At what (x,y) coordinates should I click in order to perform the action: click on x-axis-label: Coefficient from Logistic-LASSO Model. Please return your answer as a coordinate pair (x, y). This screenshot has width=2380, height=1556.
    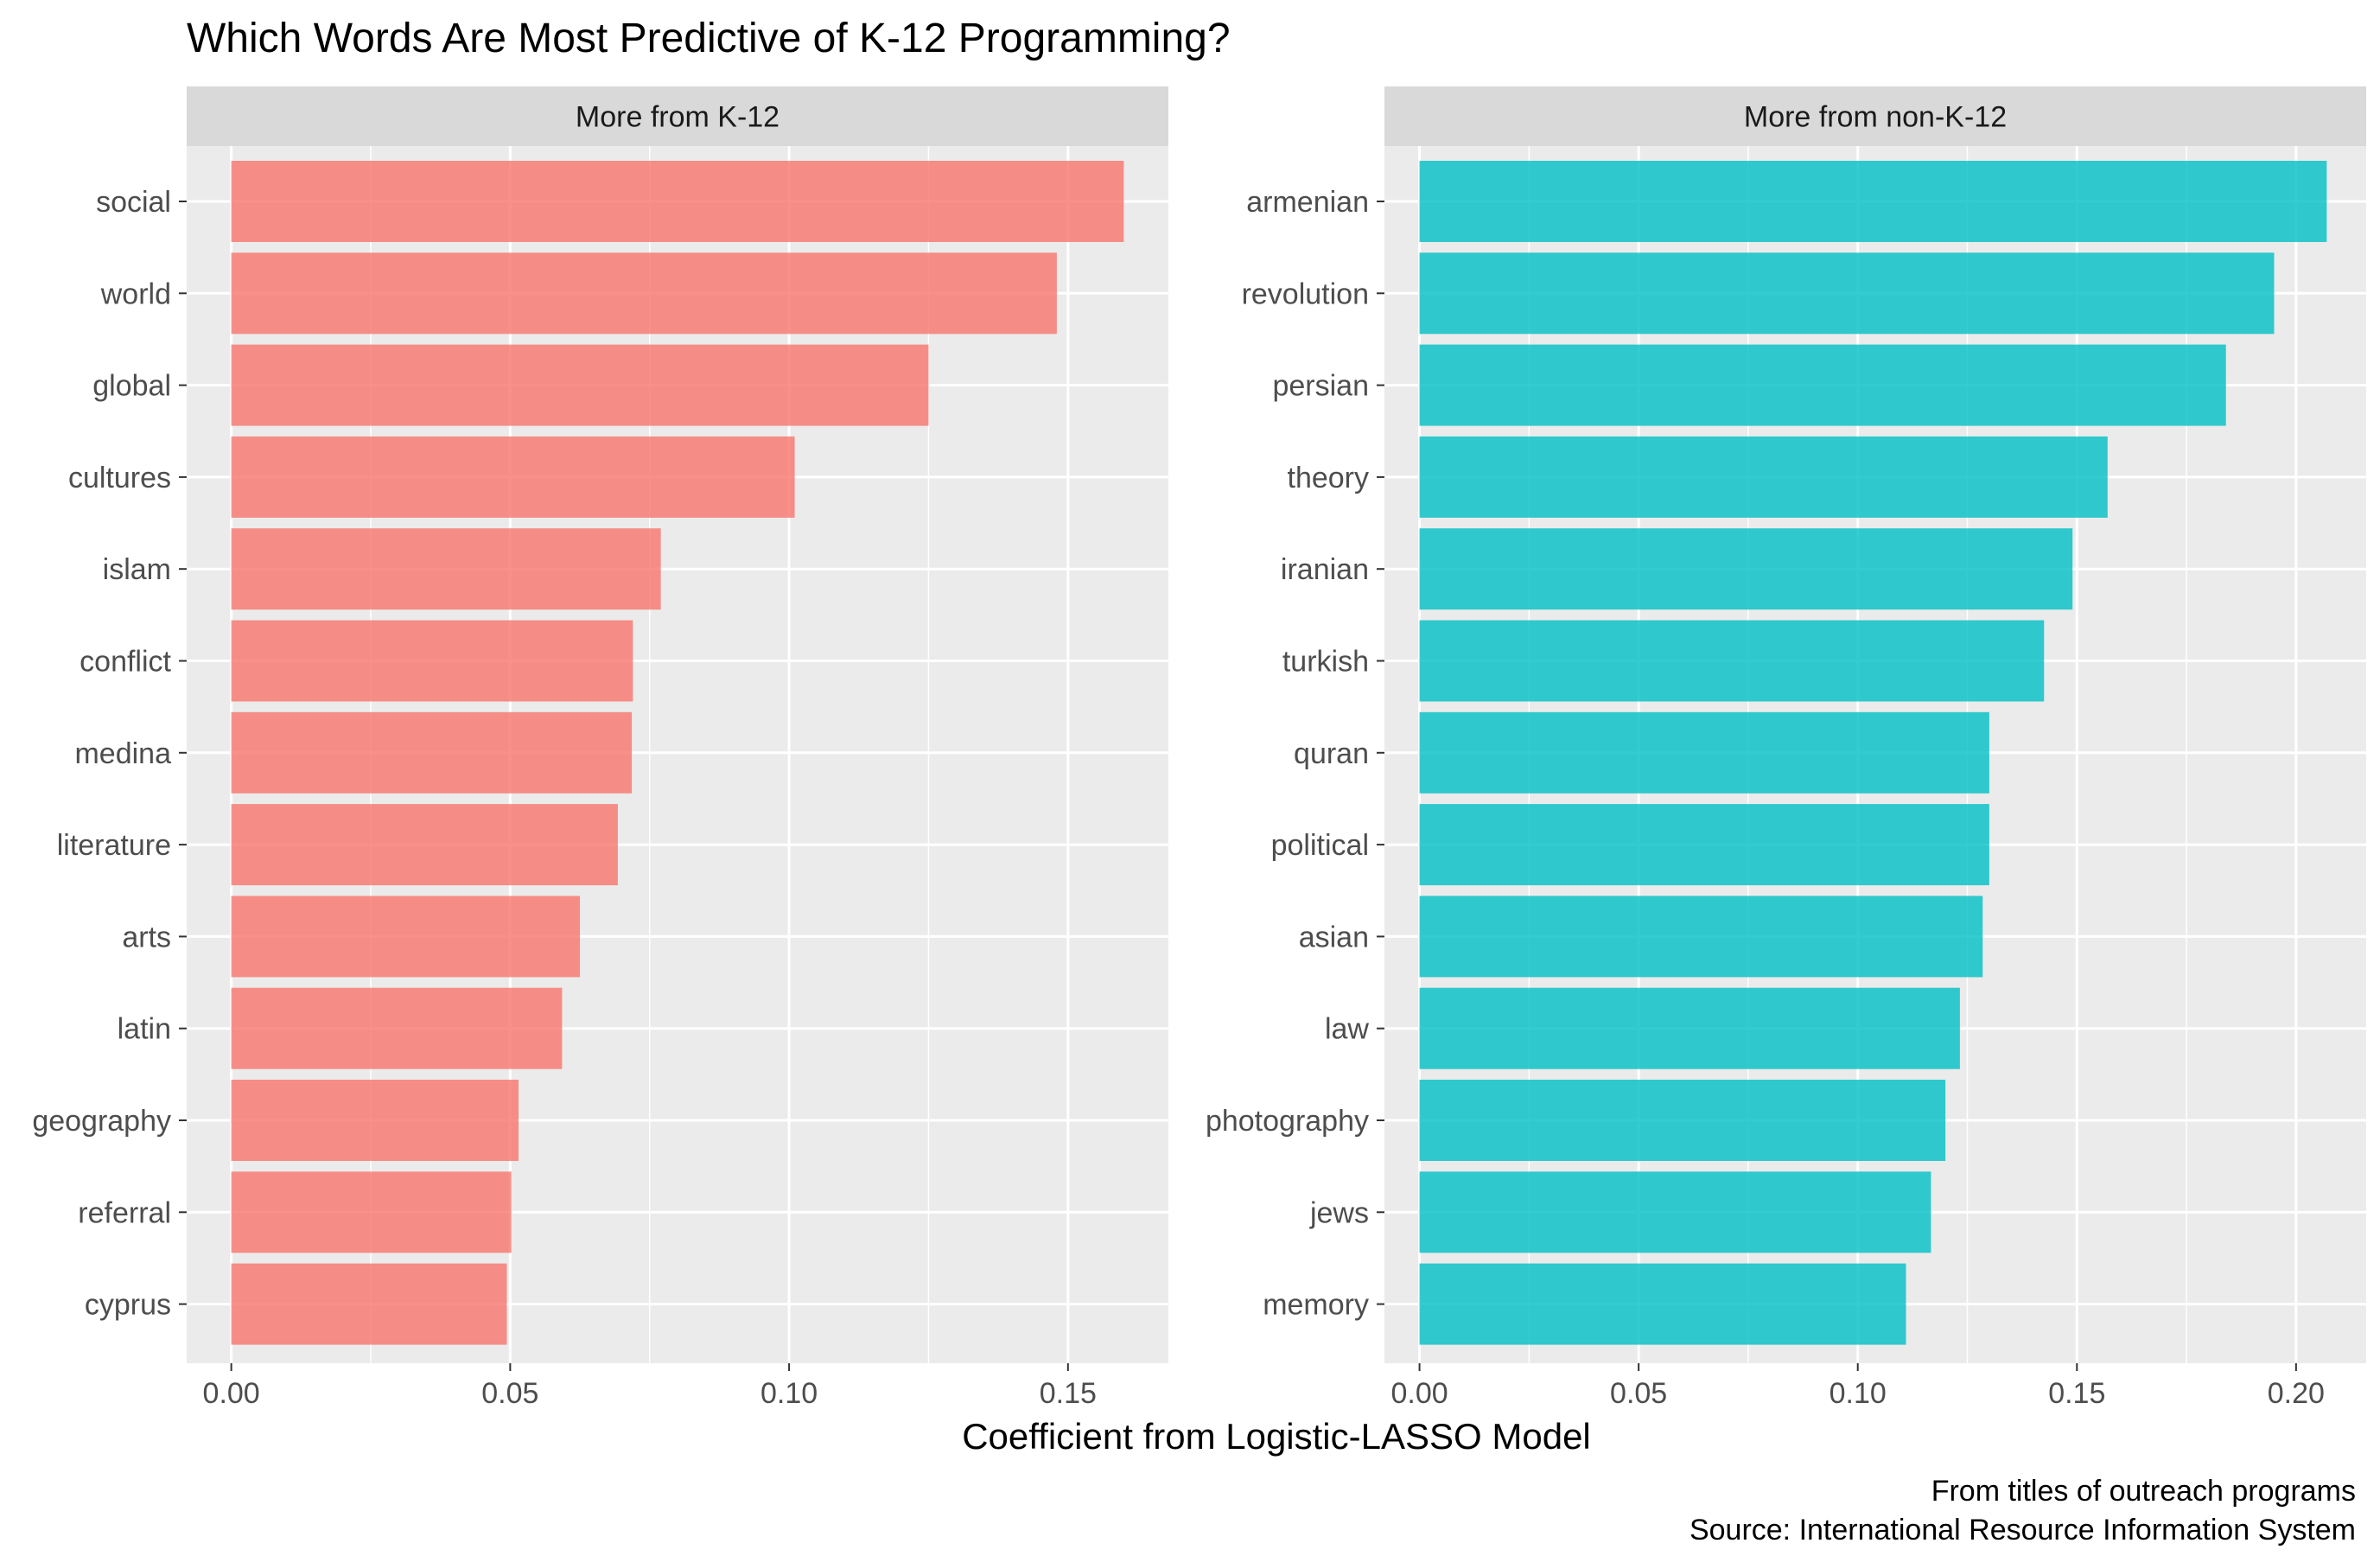
    Looking at the image, I should click on (1277, 1437).